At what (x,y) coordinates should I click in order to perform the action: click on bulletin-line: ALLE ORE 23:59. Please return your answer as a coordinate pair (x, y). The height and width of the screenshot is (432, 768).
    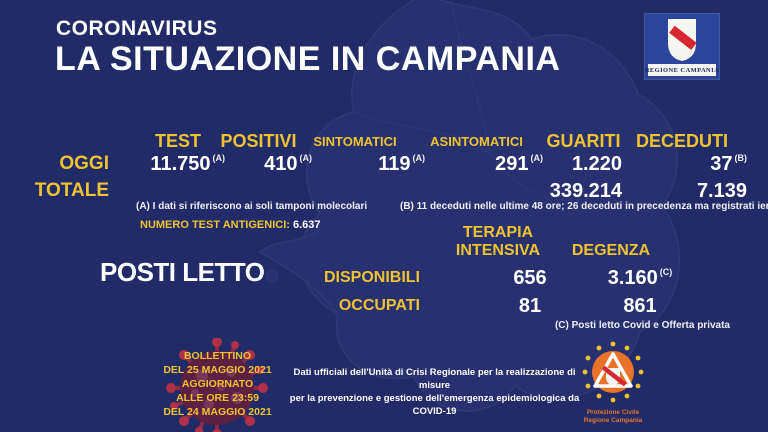
    Looking at the image, I should click on (217, 398).